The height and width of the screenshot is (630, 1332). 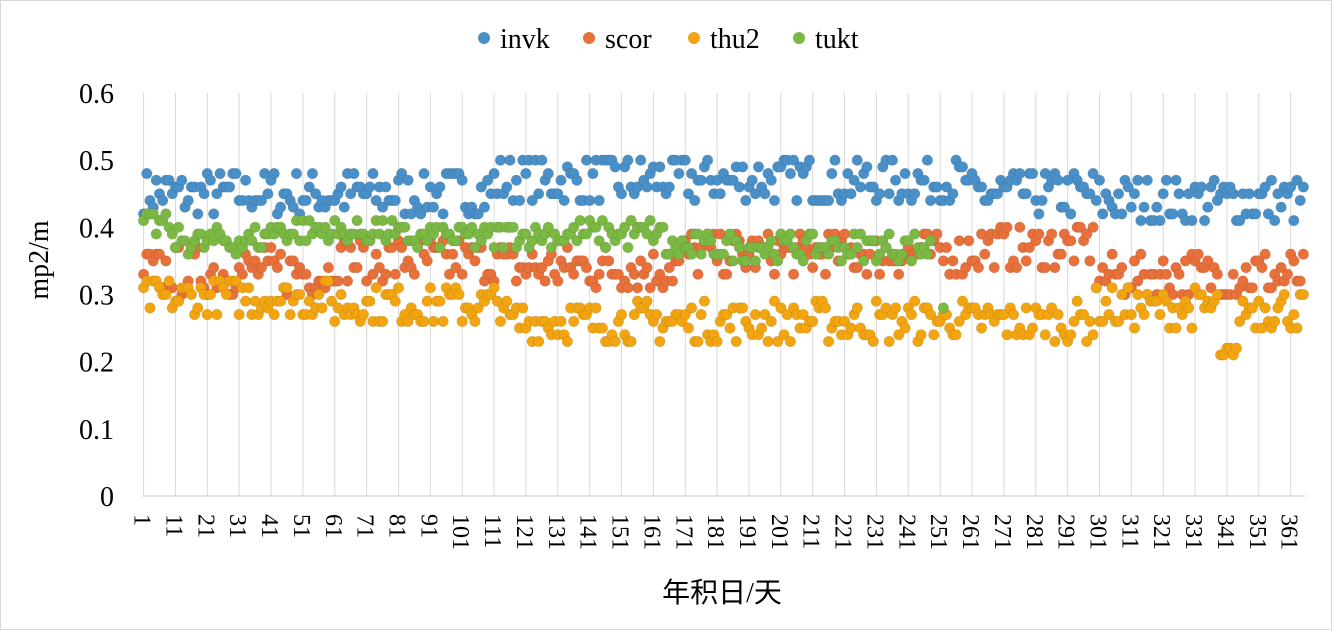 I want to click on y-tick-label: 0.3, so click(x=96, y=296).